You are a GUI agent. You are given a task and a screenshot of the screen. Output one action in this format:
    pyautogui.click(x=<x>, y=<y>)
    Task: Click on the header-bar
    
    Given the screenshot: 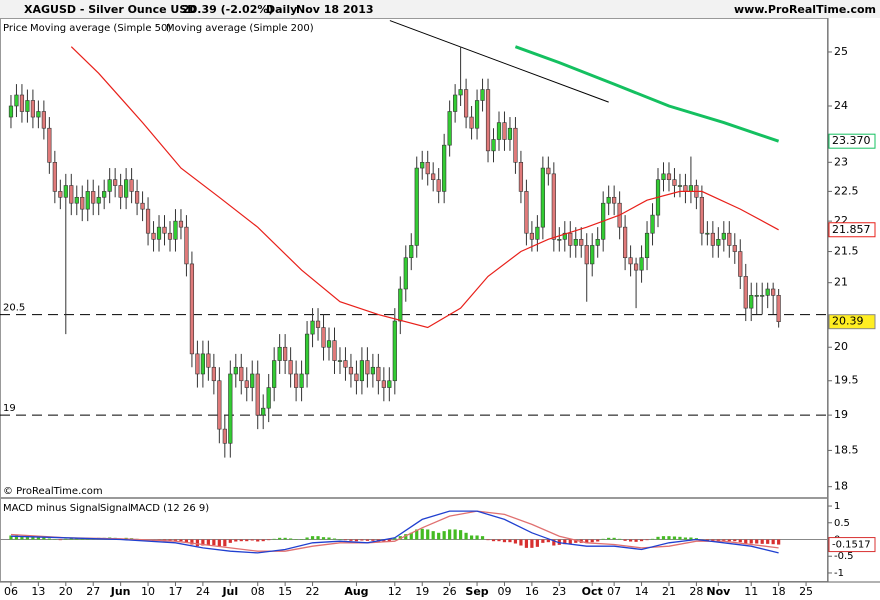 What is the action you would take?
    pyautogui.click(x=440, y=9)
    